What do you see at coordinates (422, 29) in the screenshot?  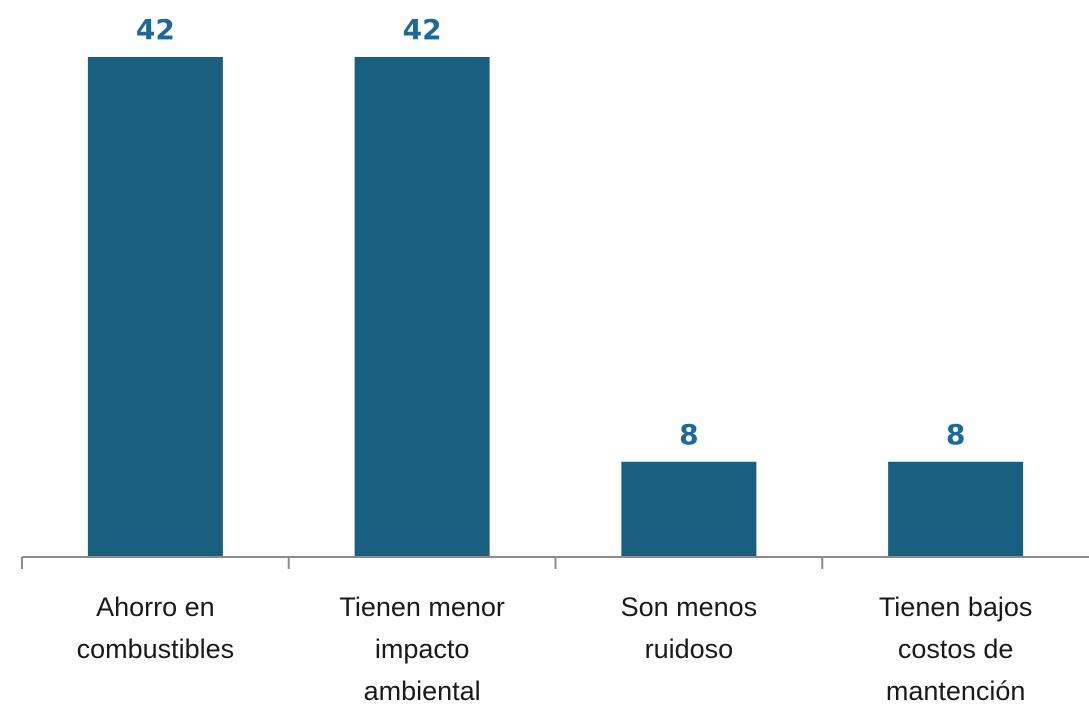 I see `data-label-2: 42` at bounding box center [422, 29].